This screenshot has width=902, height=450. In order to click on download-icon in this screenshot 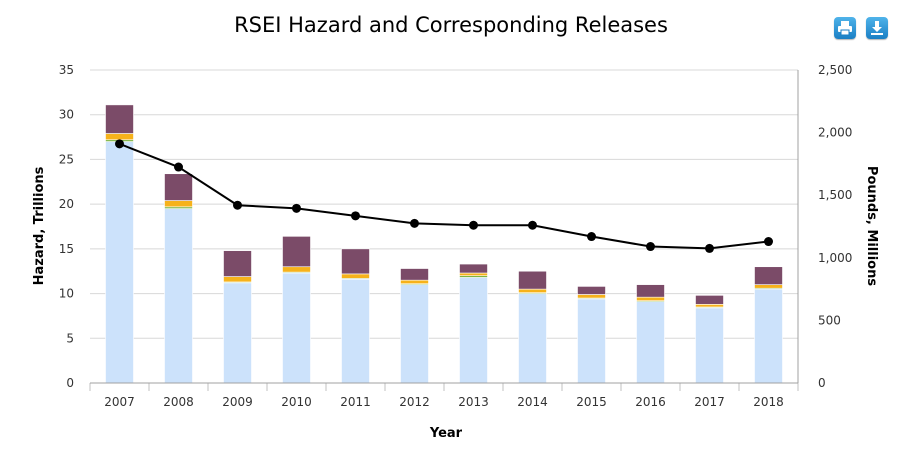, I will do `click(877, 28)`.